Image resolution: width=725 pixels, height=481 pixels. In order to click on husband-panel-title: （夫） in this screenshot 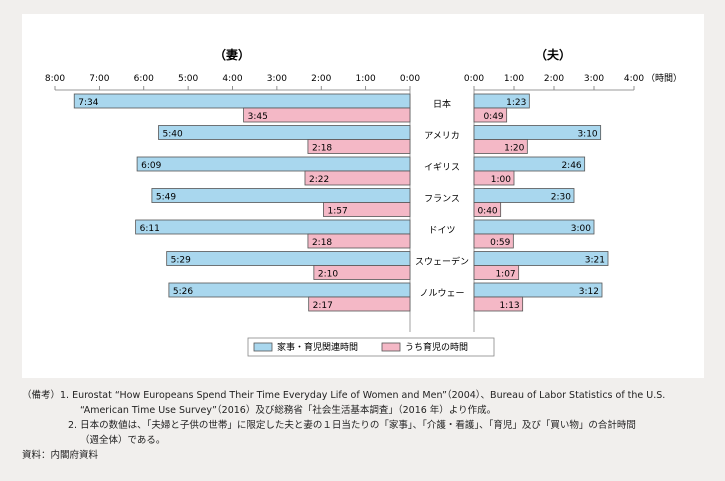, I will do `click(553, 54)`.